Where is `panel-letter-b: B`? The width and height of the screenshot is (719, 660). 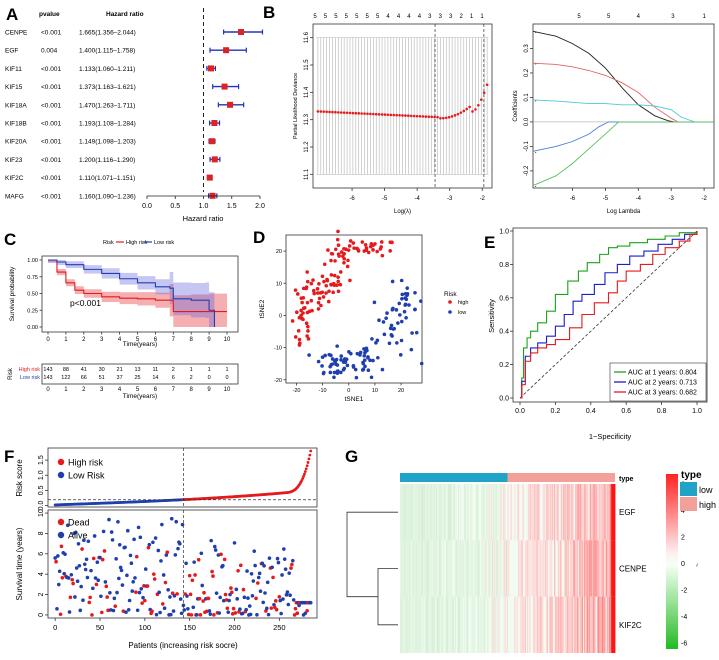 panel-letter-b: B is located at coordinates (269, 12).